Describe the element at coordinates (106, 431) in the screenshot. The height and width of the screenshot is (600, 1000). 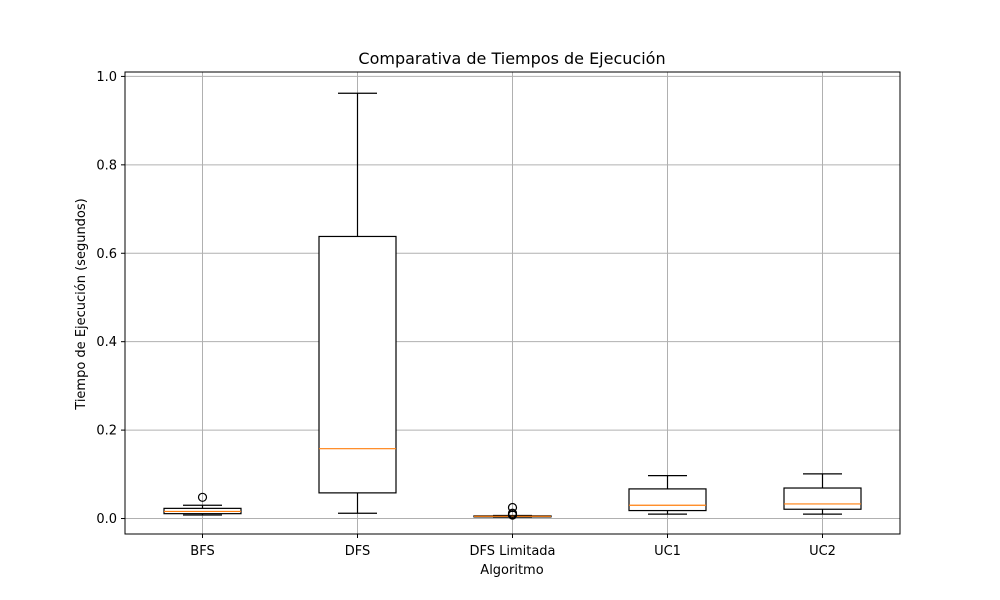
I see `y-tick-label: 0.2` at that location.